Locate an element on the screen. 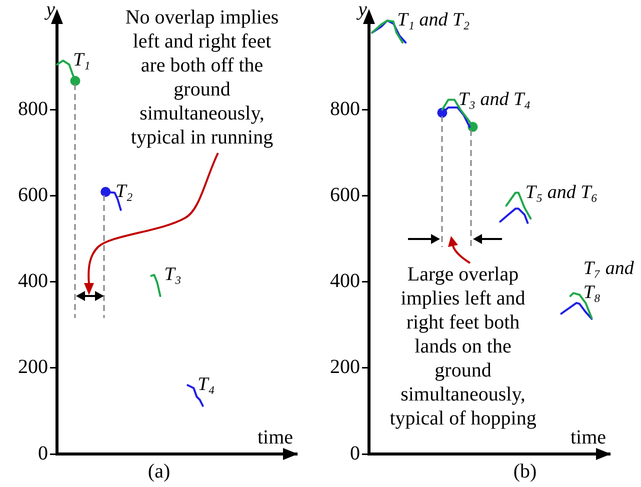 The image size is (641, 487). series-label: T₃ is located at coordinates (173, 274).